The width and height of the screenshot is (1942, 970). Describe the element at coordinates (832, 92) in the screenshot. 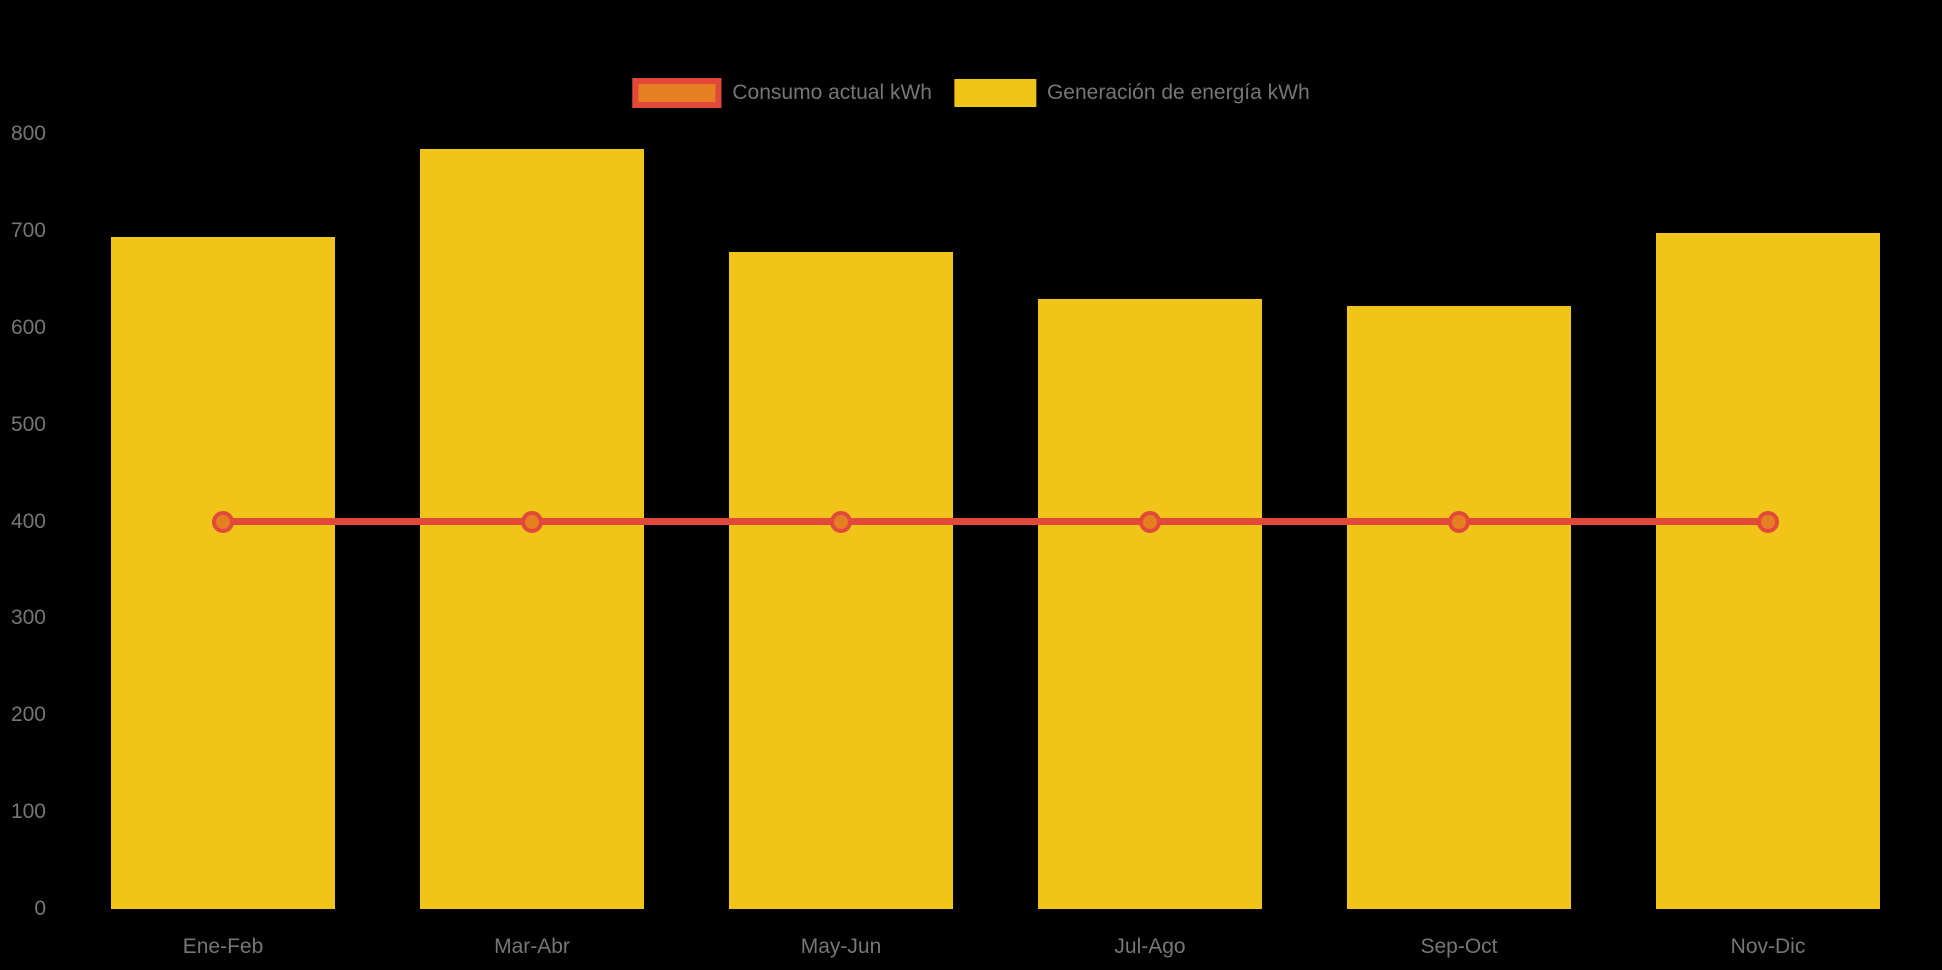

I see `legend-label-consumo: Consumo actual kWh` at that location.